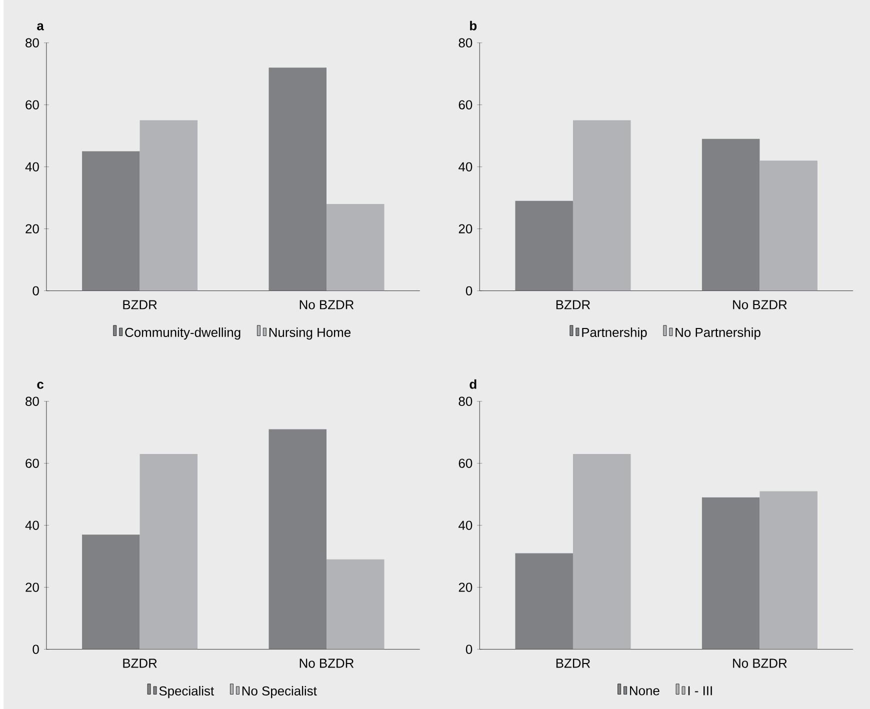  What do you see at coordinates (473, 25) in the screenshot?
I see `chart-title: b` at bounding box center [473, 25].